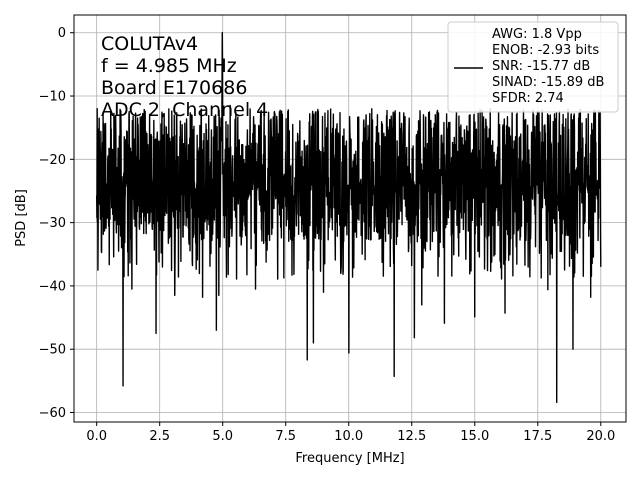 The width and height of the screenshot is (640, 480). I want to click on annotation-line: f = 4.985 MHz, so click(169, 66).